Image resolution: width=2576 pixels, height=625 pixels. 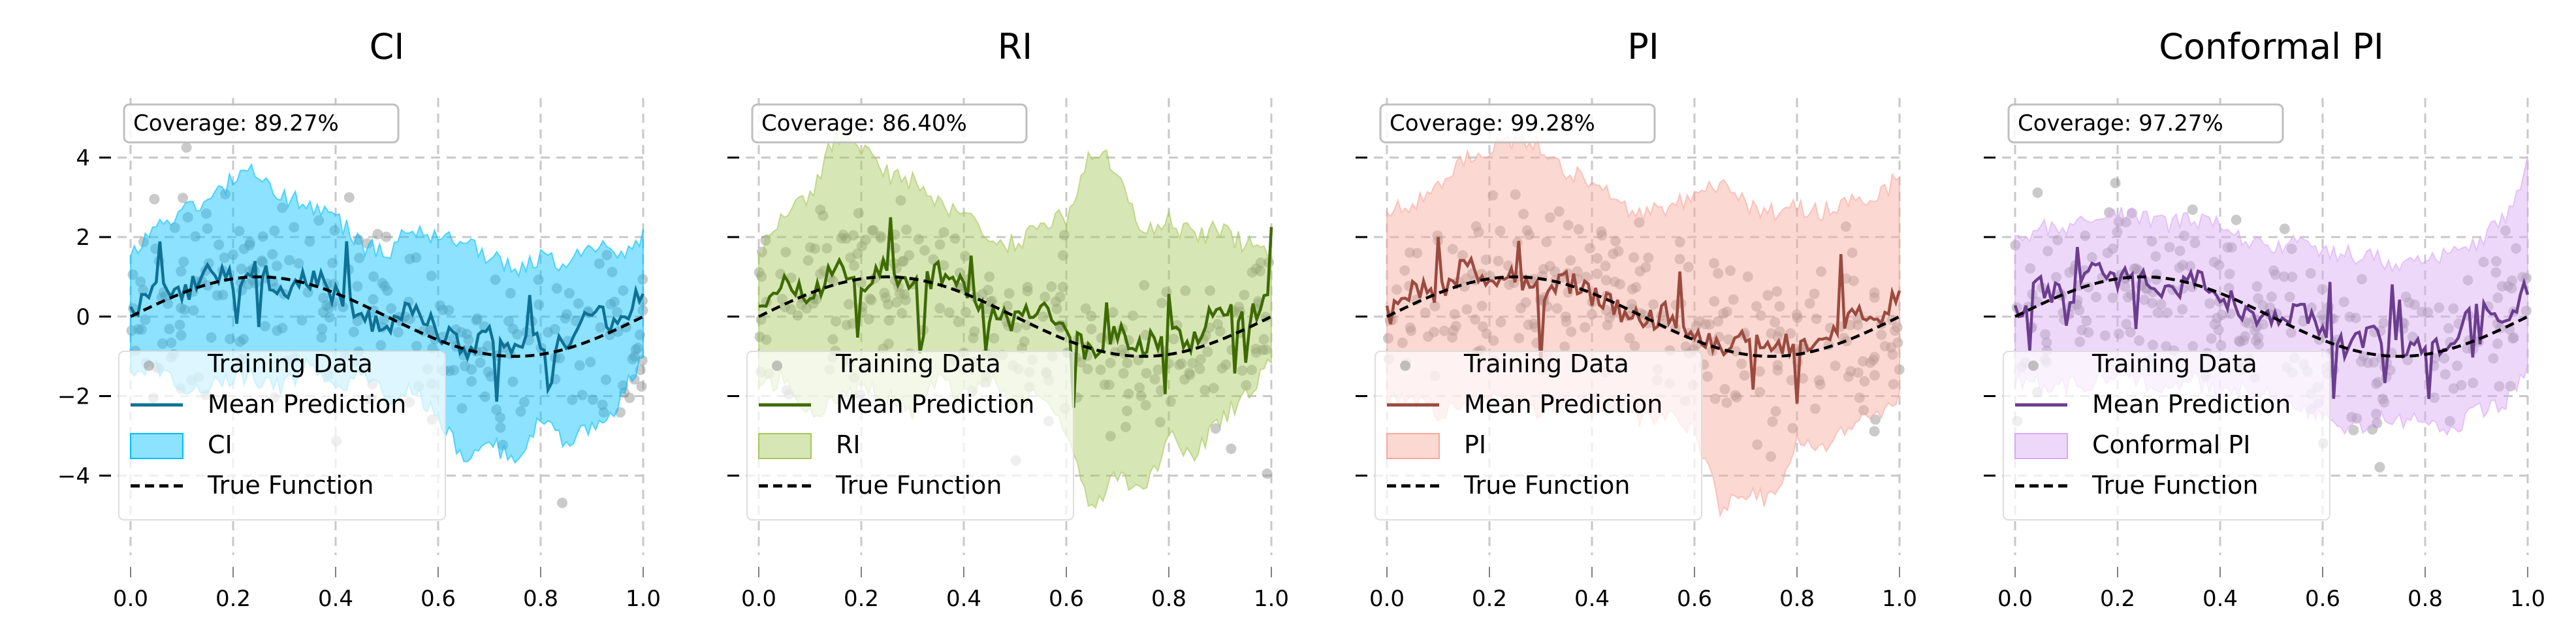 I want to click on coverage-box, so click(x=2146, y=123).